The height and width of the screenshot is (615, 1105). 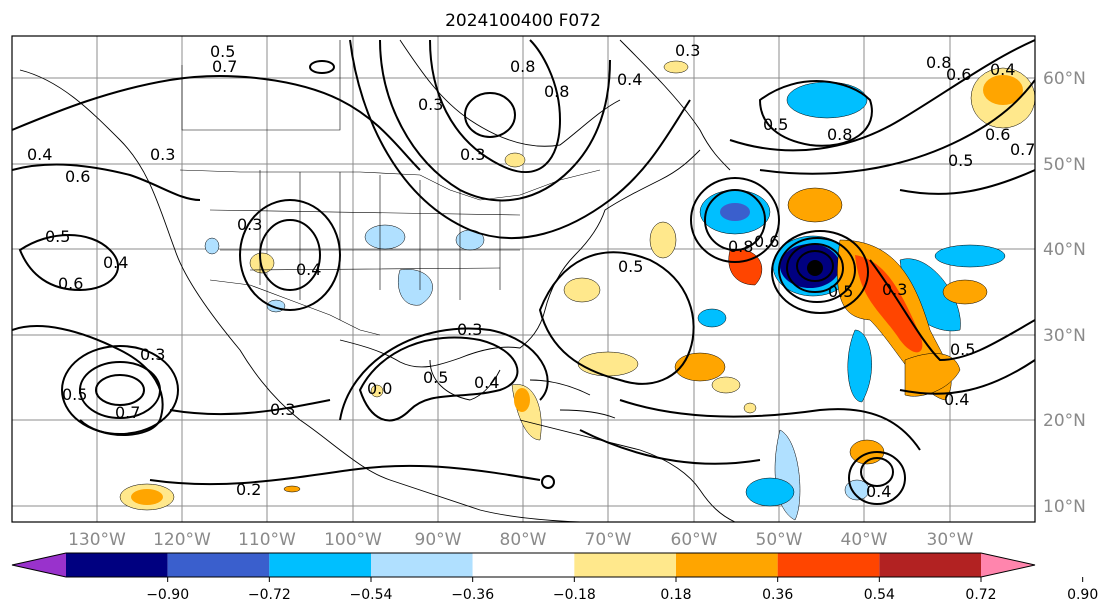 I want to click on storm-center-marker, so click(x=815, y=268).